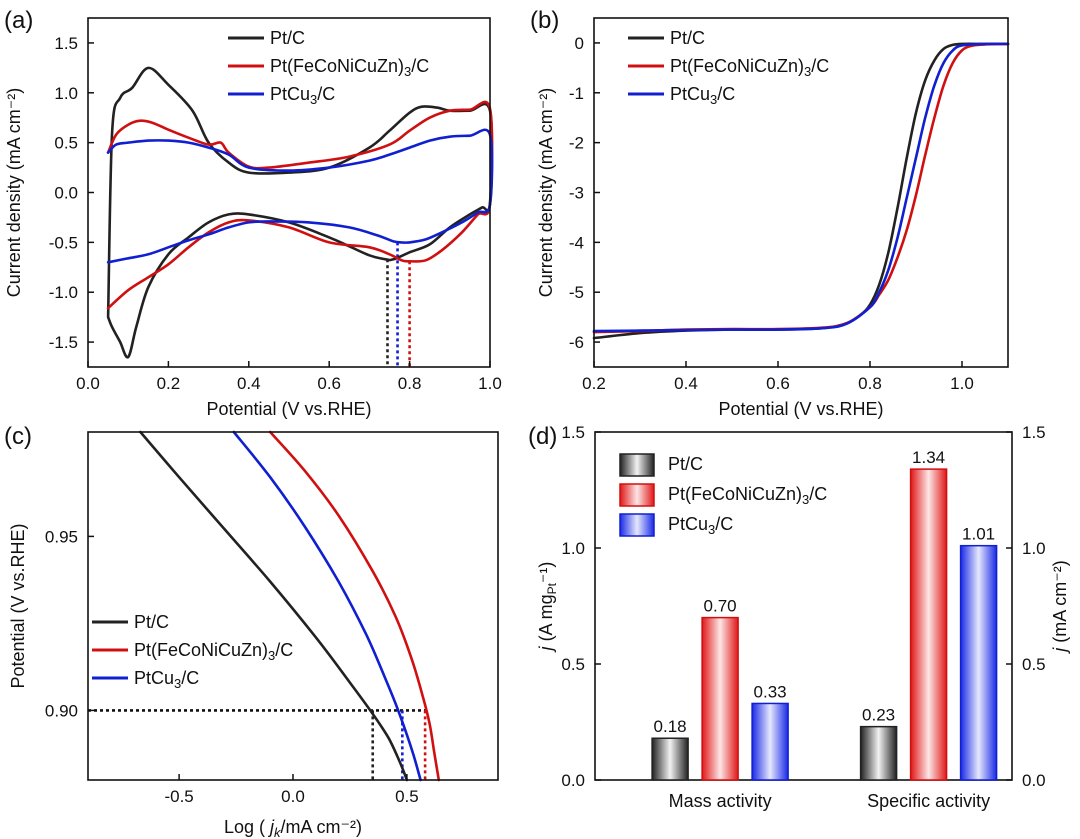 This screenshot has height=839, width=1080. What do you see at coordinates (770, 741) in the screenshot?
I see `bar-ptcu3-c-mass-activity` at bounding box center [770, 741].